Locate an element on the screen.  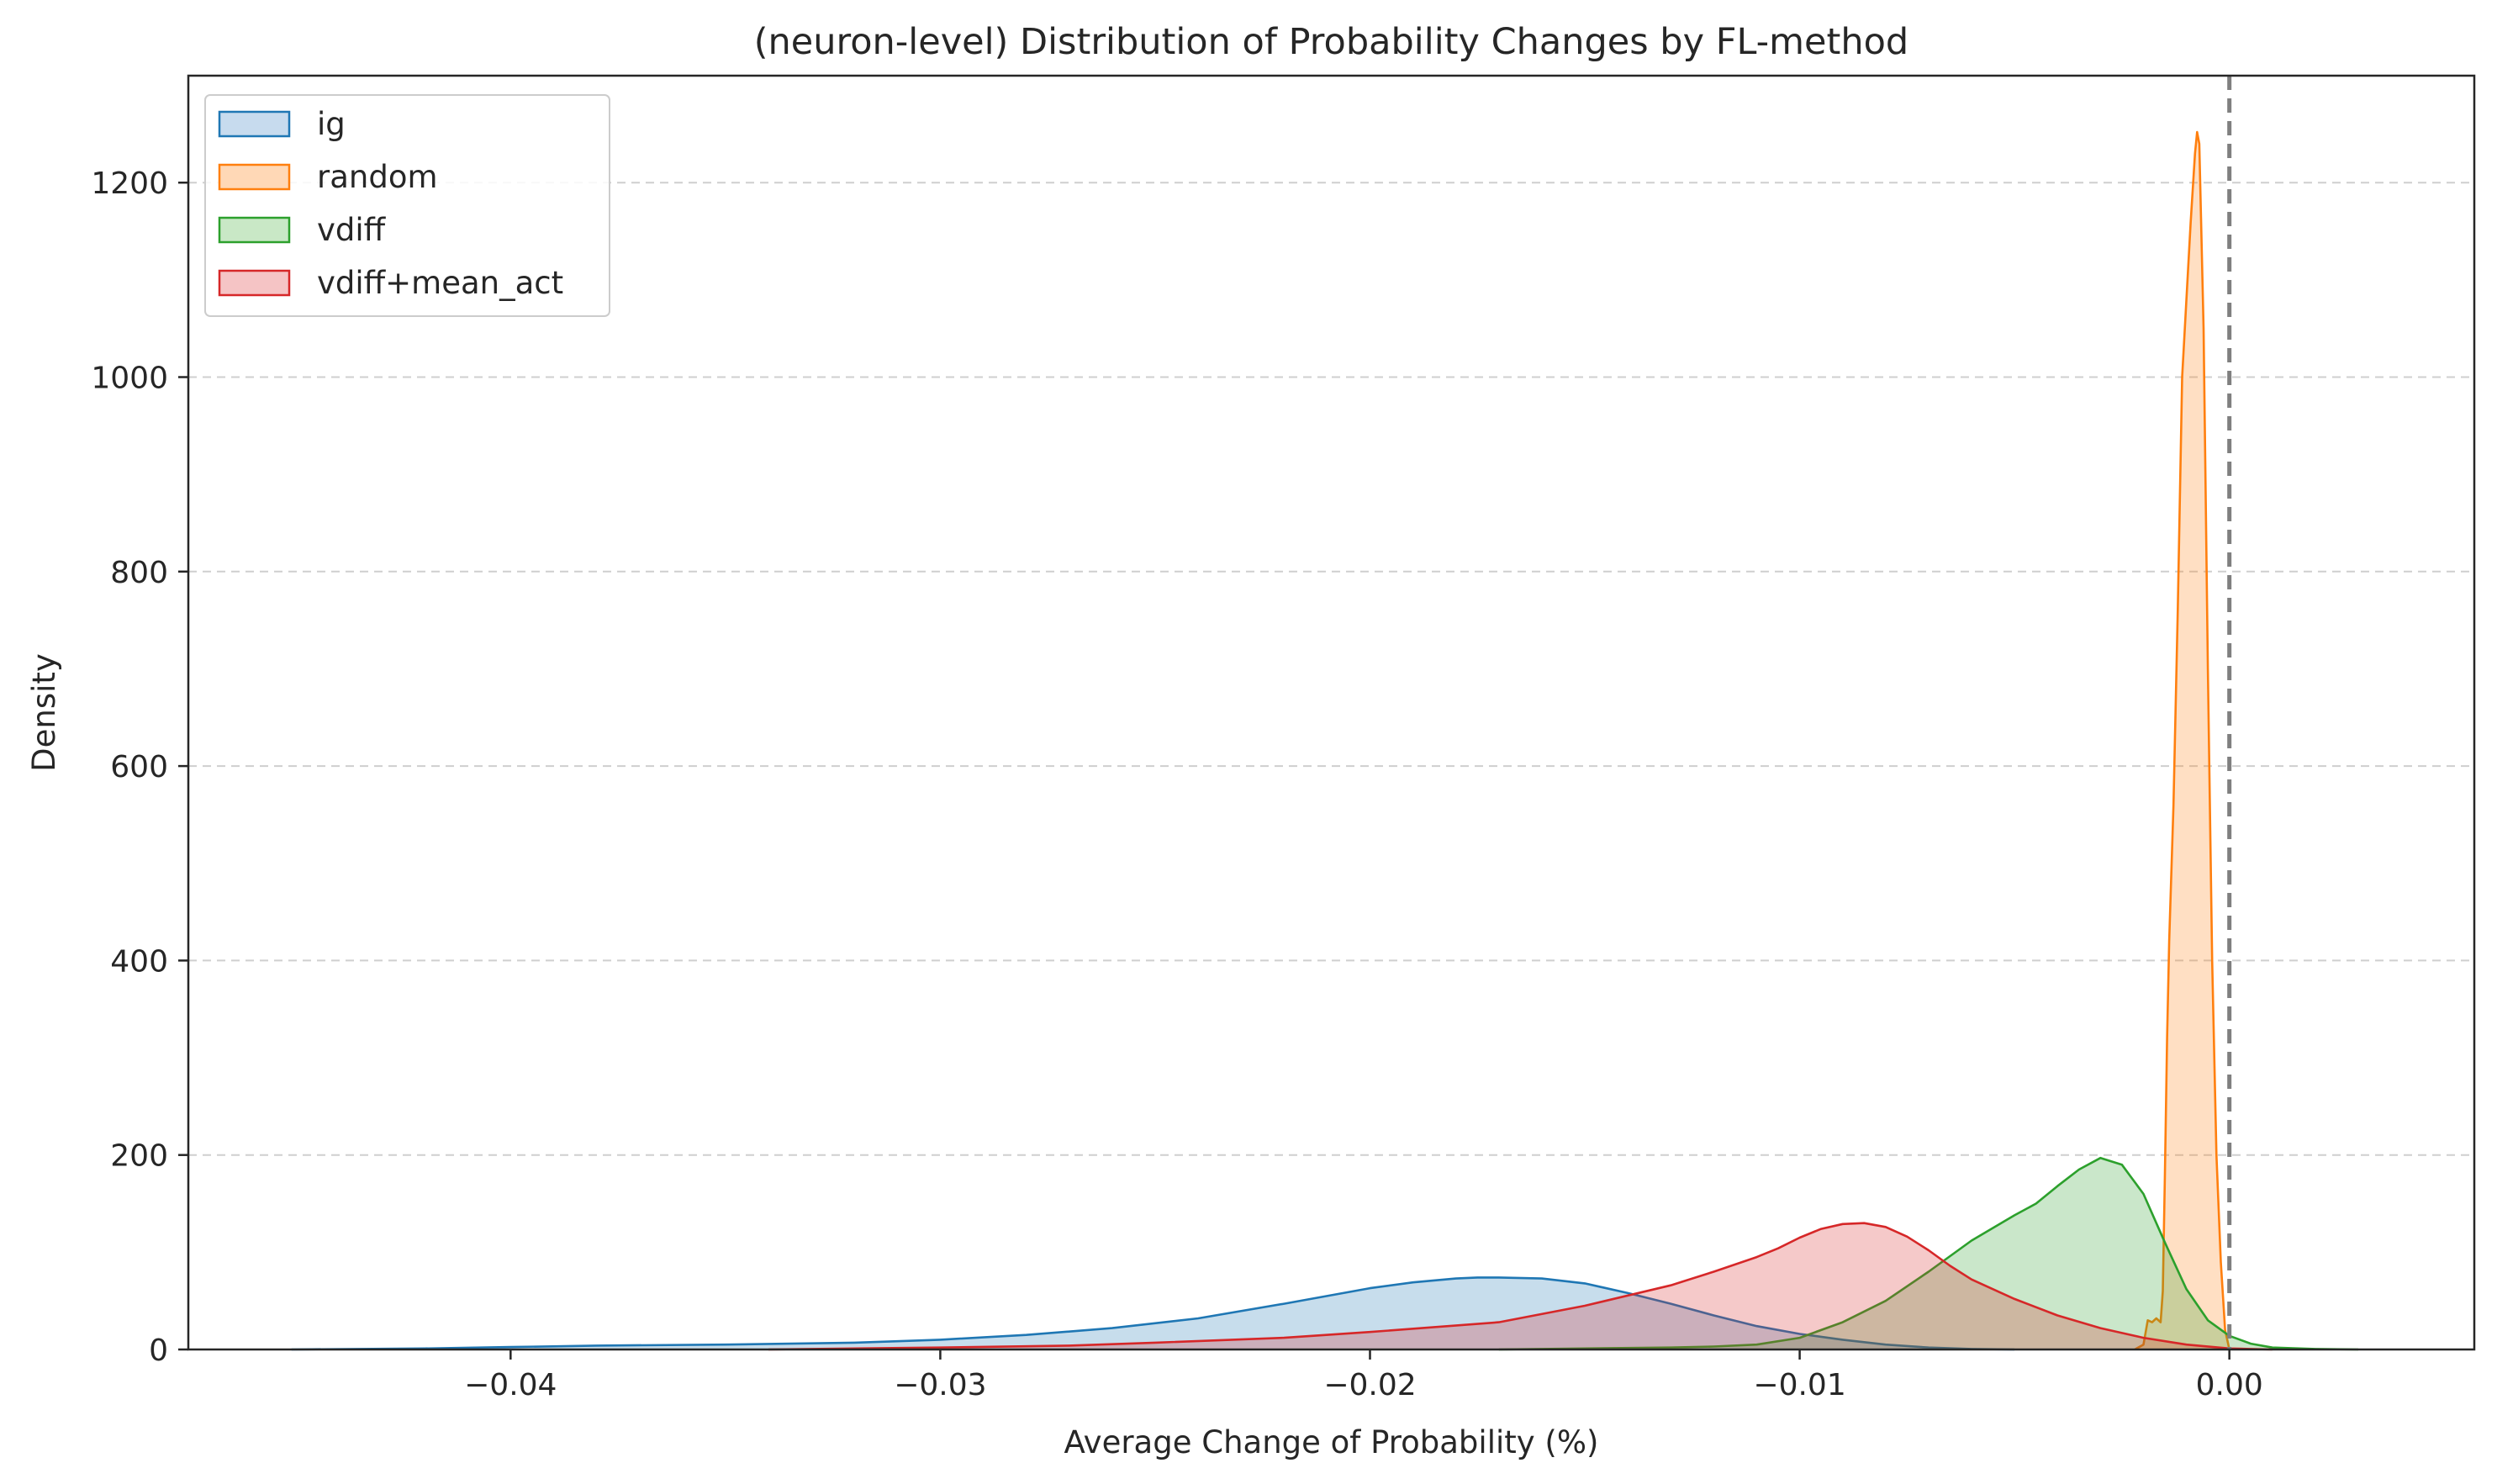
y-tick-label: 600 is located at coordinates (139, 767).